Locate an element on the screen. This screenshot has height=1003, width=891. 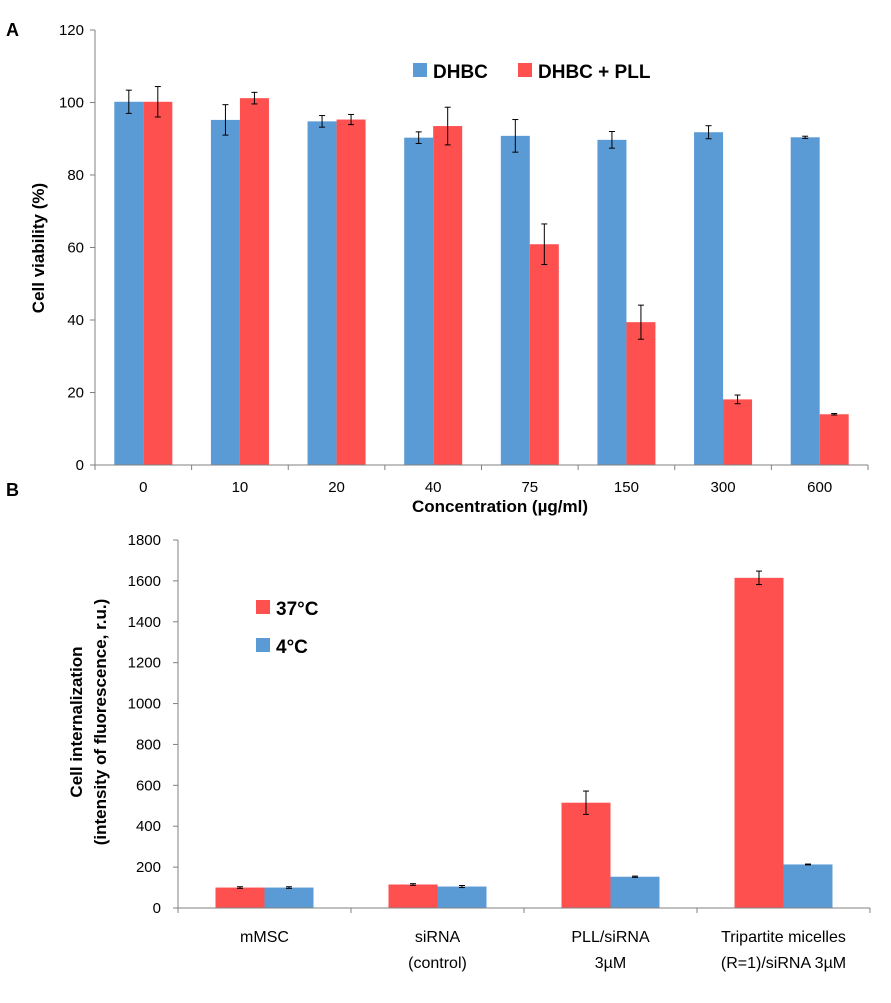
y-tick-label: 40 is located at coordinates (75, 320).